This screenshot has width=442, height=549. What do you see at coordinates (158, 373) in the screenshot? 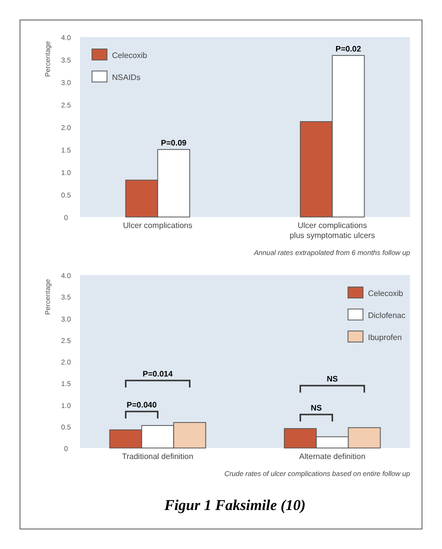
I see `annotation: P=0.014` at bounding box center [158, 373].